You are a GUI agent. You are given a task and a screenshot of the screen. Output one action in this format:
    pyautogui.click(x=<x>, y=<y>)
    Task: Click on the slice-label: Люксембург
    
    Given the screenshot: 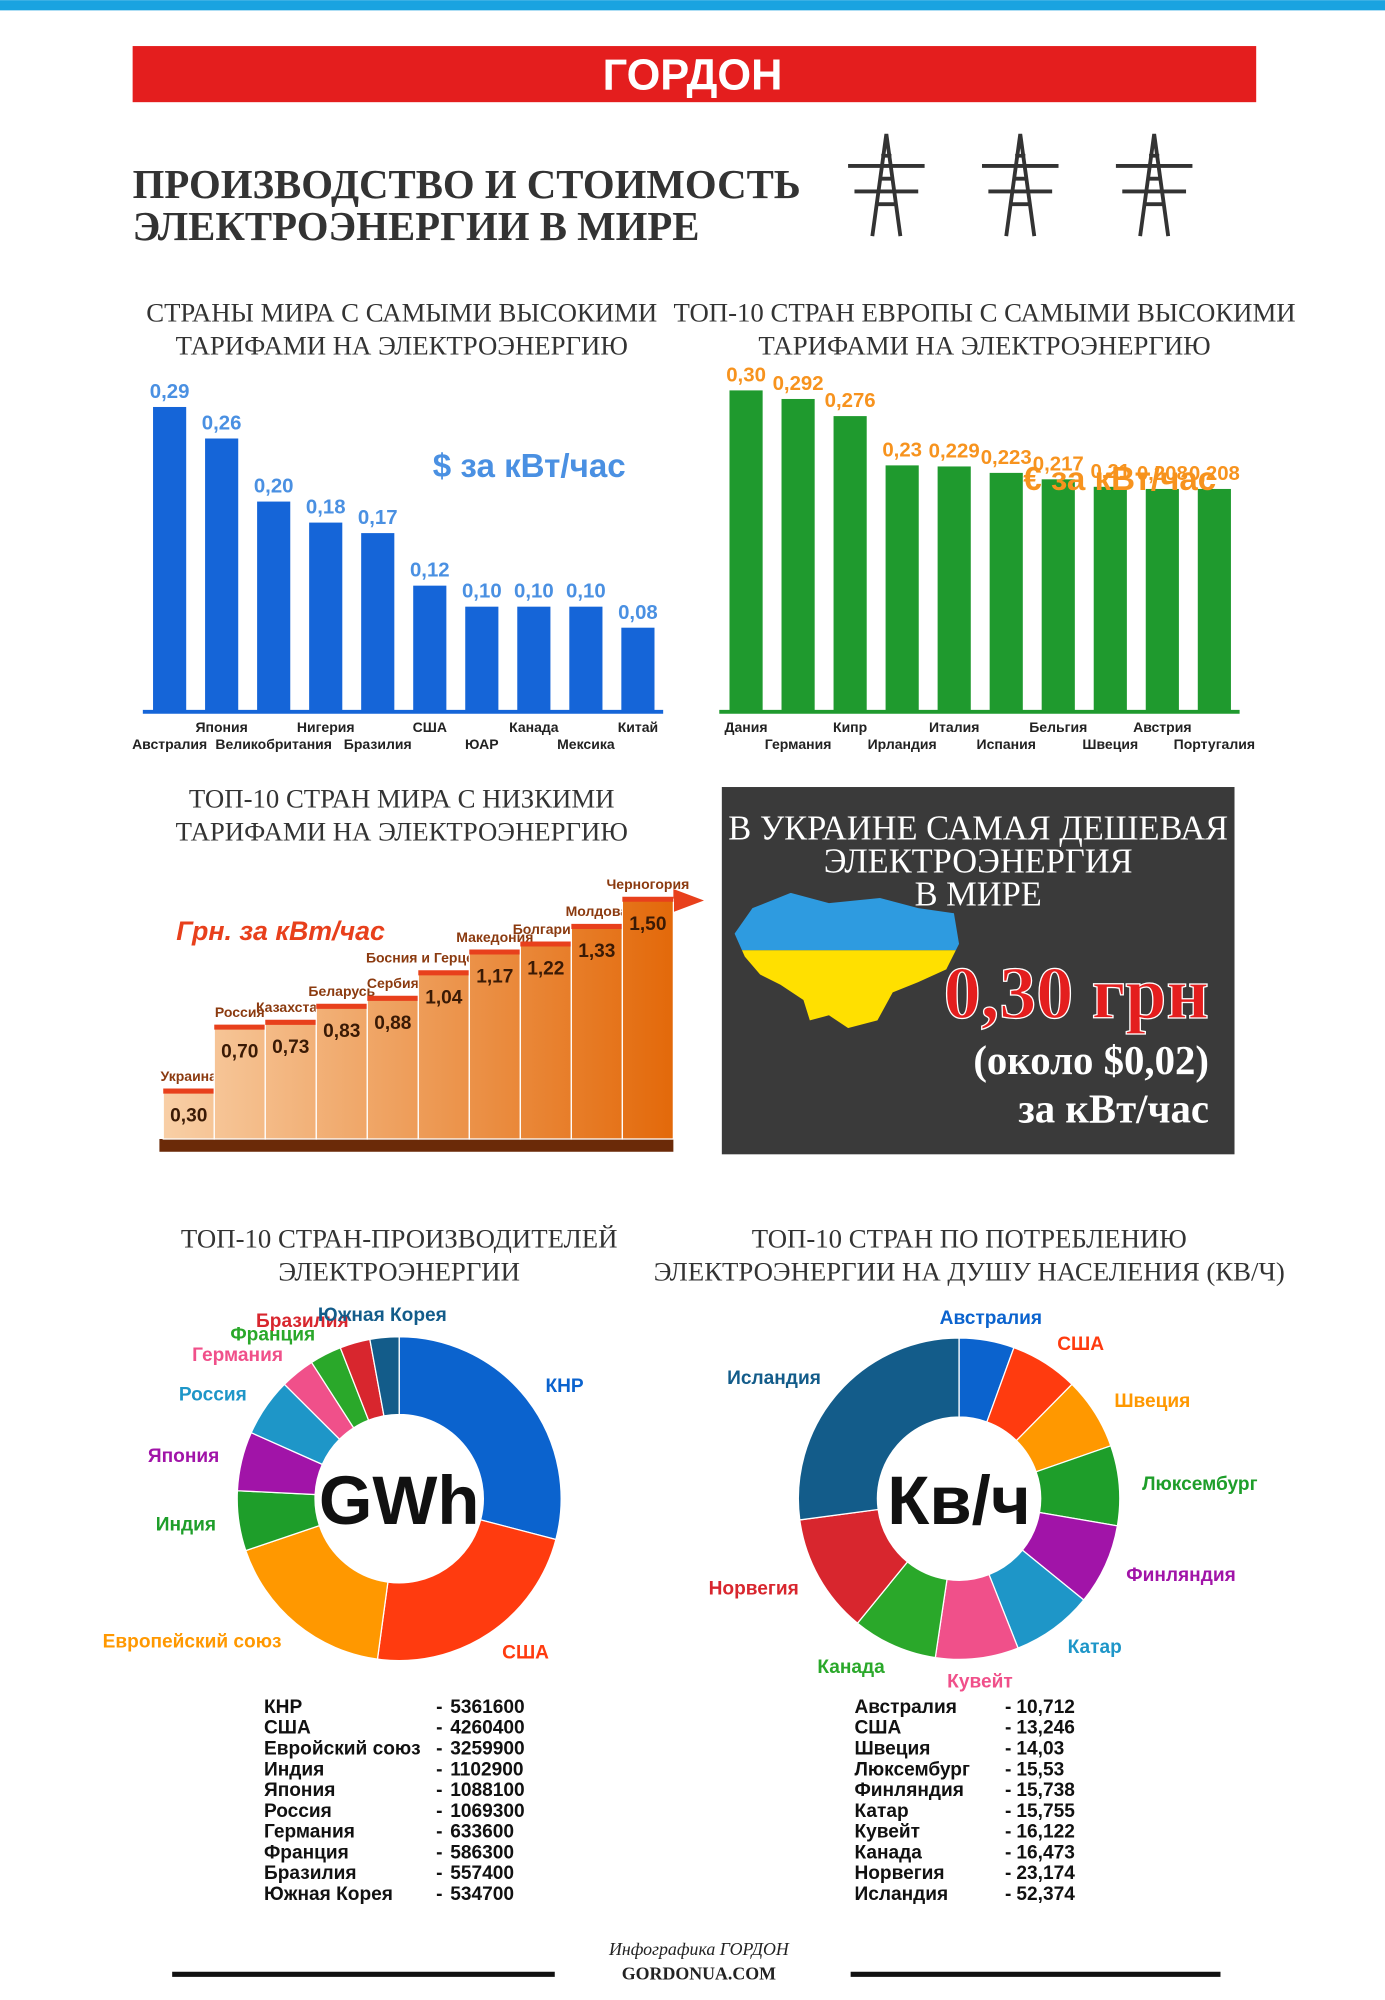 What is the action you would take?
    pyautogui.click(x=1200, y=1484)
    